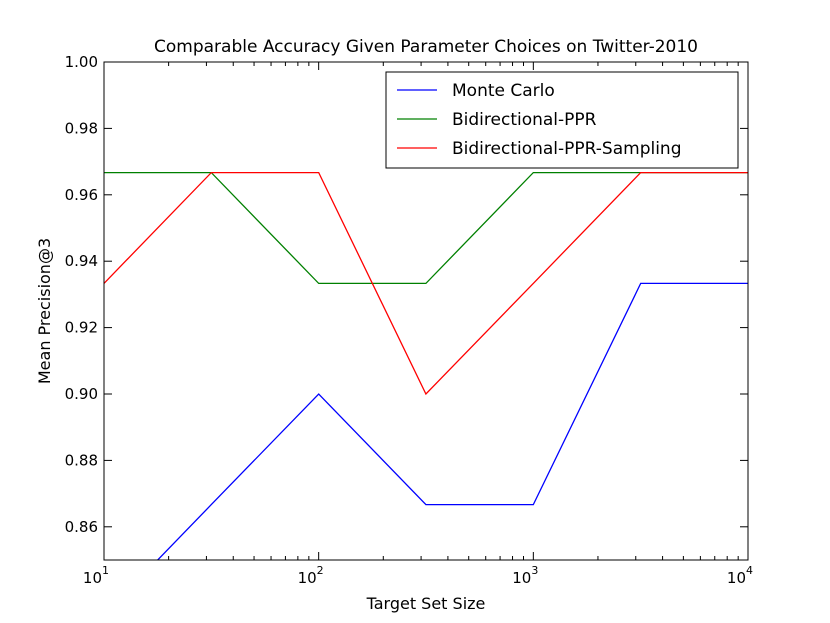 The width and height of the screenshot is (830, 623). Describe the element at coordinates (81, 195) in the screenshot. I see `y-tick-label: 0.96` at that location.